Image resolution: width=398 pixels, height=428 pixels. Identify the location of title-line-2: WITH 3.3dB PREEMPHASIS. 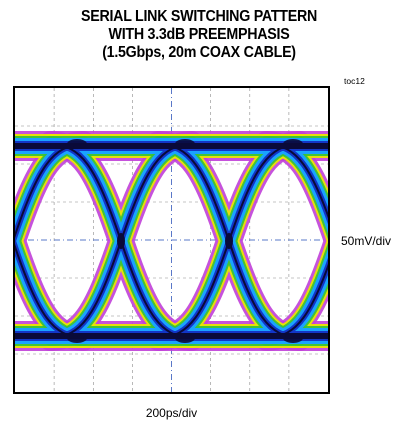
(199, 34).